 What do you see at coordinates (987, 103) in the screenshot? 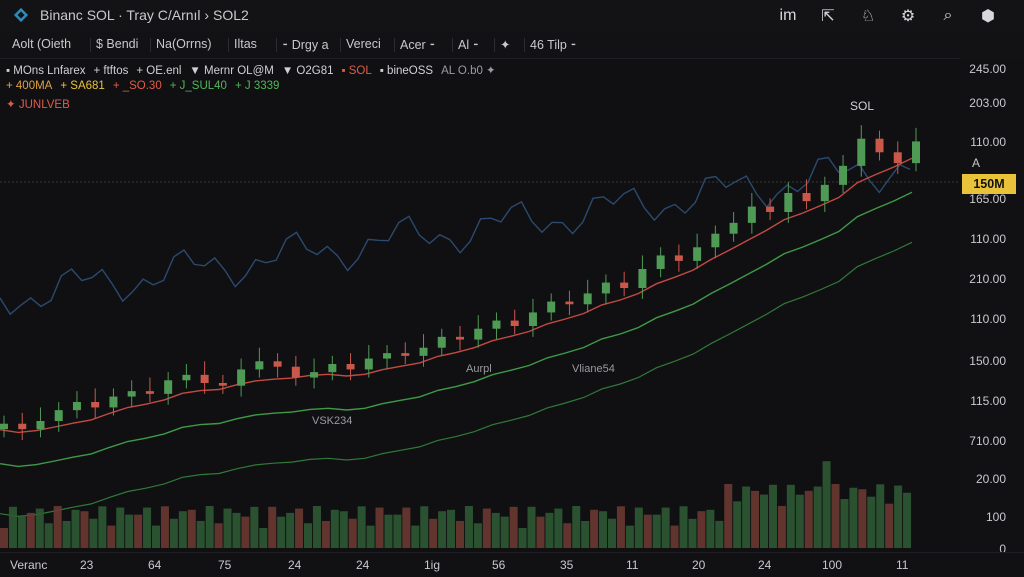
I see `price-axis-label: 203.00` at bounding box center [987, 103].